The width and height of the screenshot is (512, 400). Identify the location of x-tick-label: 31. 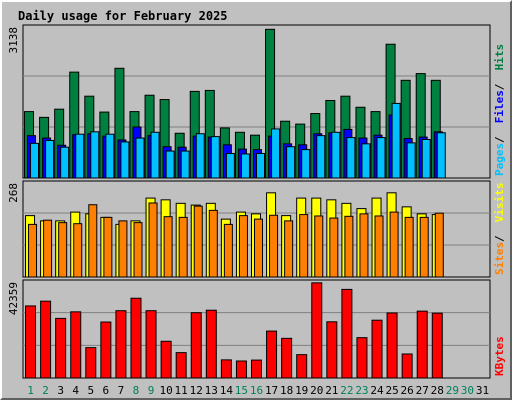
(482, 390).